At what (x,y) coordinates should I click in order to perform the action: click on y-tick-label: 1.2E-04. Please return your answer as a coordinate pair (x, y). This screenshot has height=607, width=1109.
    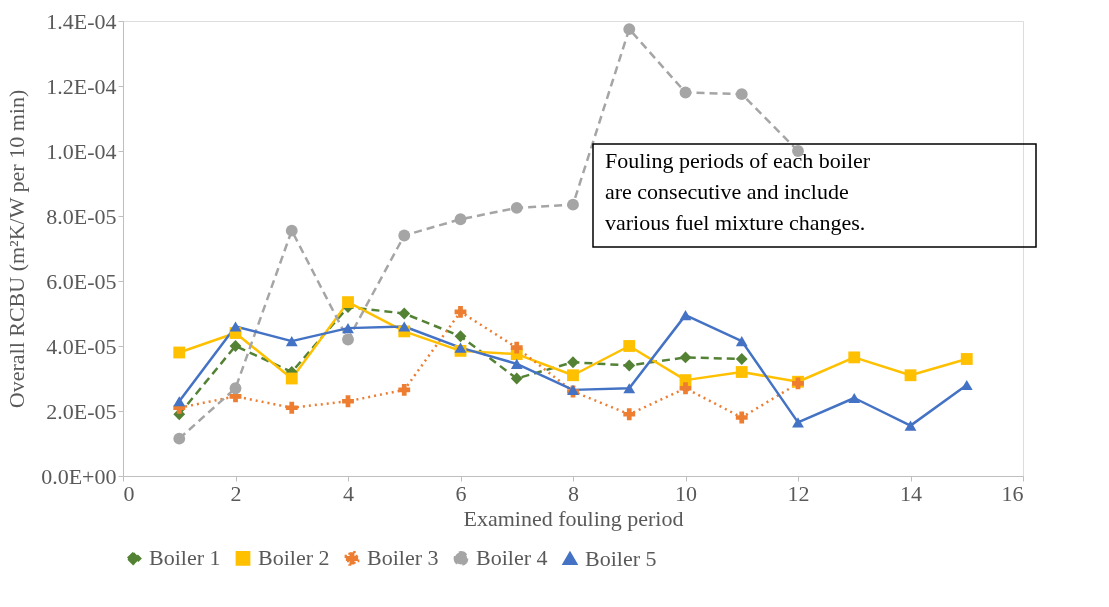
    Looking at the image, I should click on (81, 86).